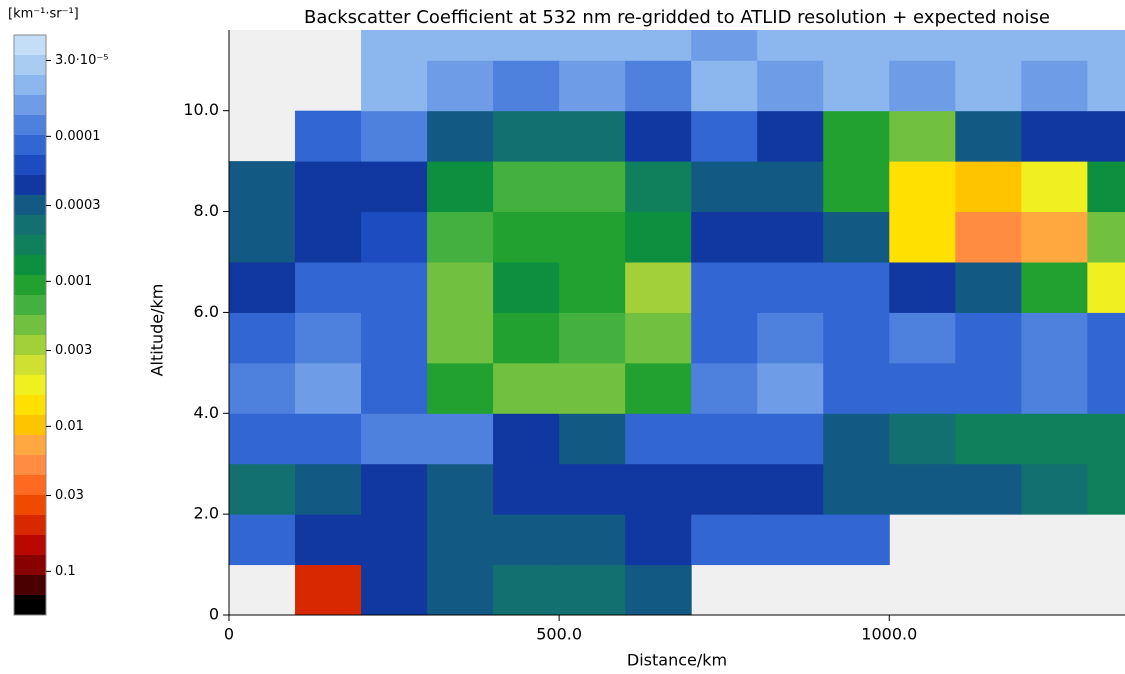  Describe the element at coordinates (78, 205) in the screenshot. I see `colorbar-tick-label: 0.0003` at that location.